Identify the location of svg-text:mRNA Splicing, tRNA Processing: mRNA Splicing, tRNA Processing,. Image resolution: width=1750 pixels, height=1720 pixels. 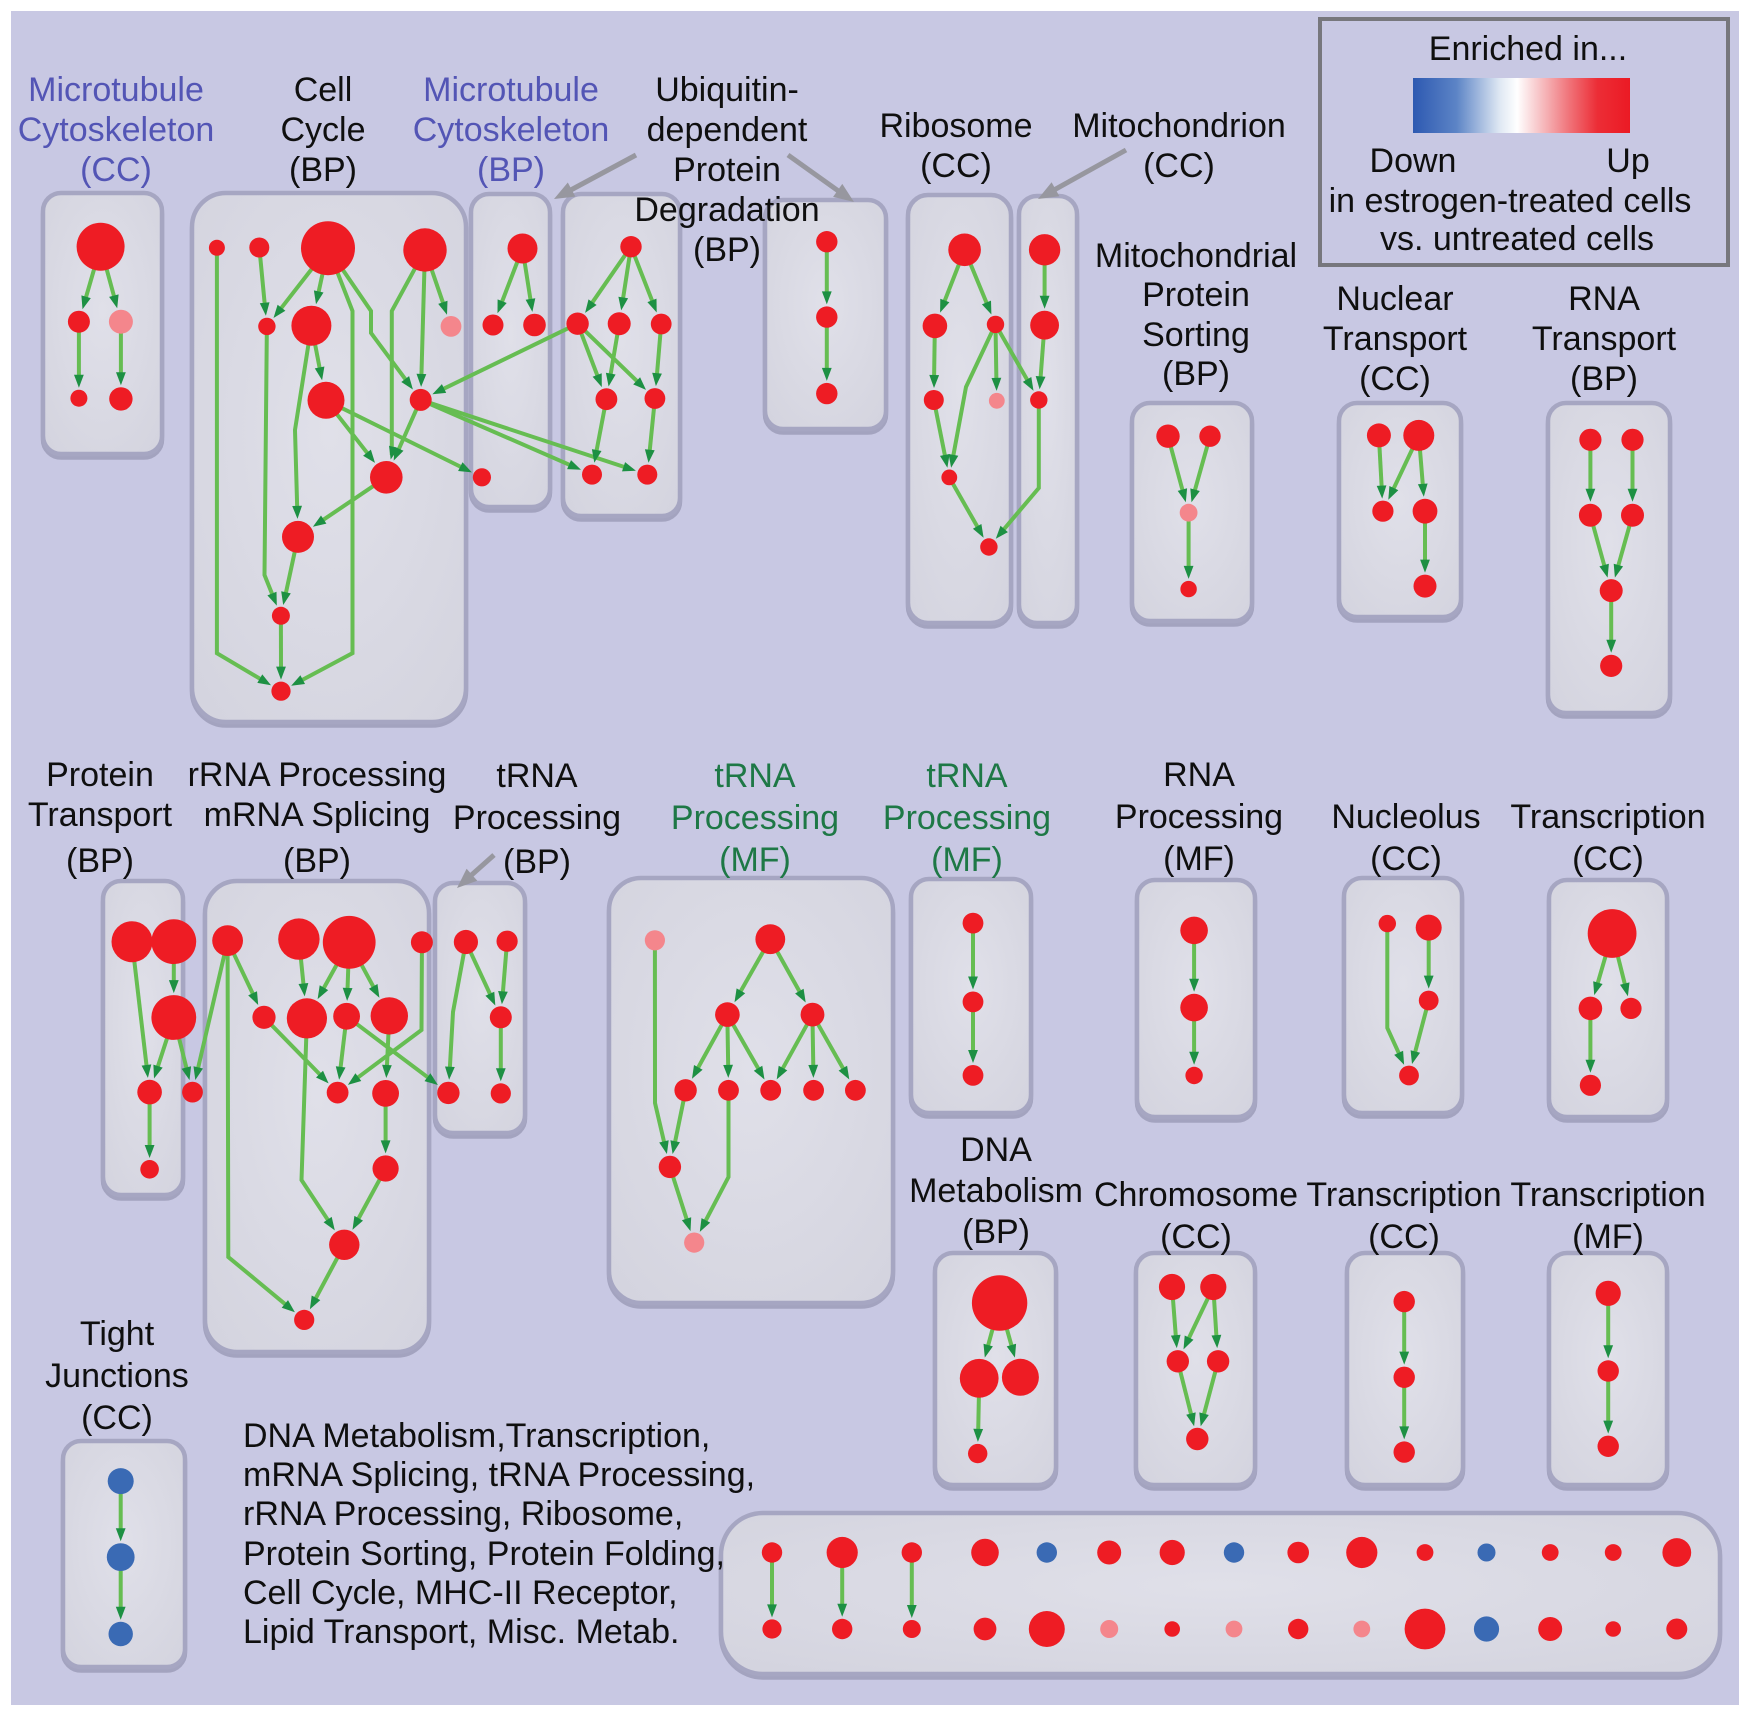
(499, 1475).